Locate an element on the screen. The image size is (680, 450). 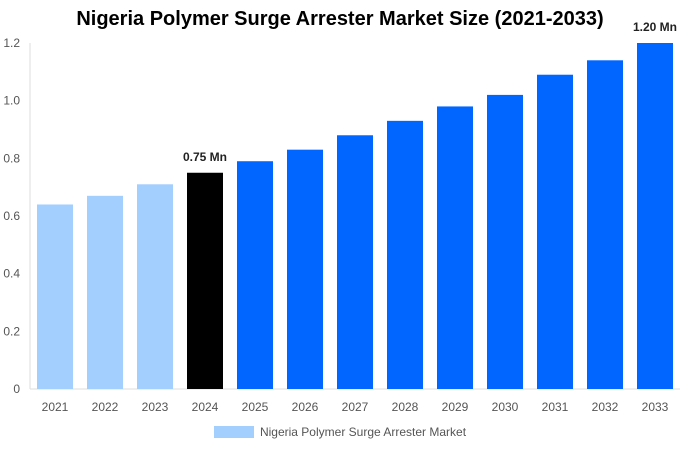
y-tick-label: 1.2 is located at coordinates (11, 43).